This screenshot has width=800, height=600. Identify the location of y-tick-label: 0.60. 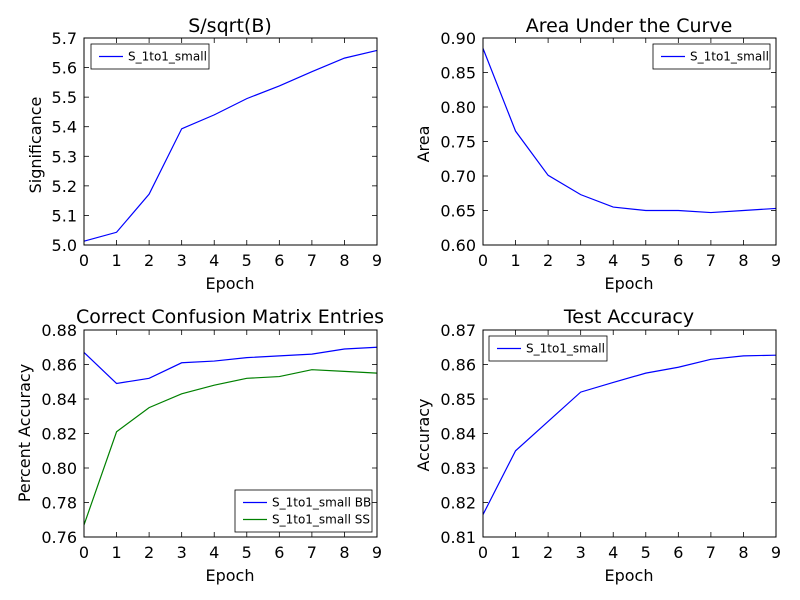
(458, 245).